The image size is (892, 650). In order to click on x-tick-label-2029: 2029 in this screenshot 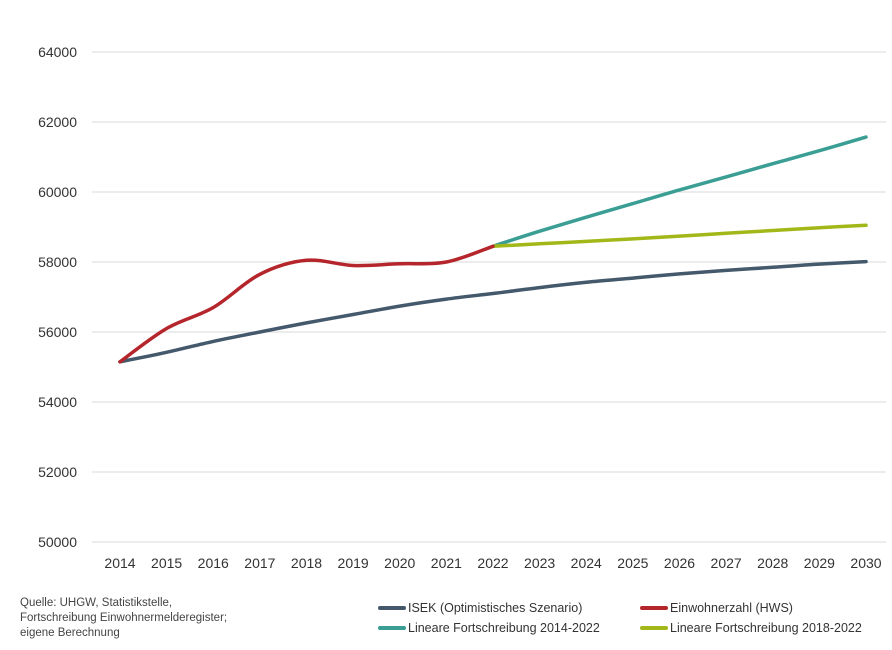, I will do `click(819, 563)`.